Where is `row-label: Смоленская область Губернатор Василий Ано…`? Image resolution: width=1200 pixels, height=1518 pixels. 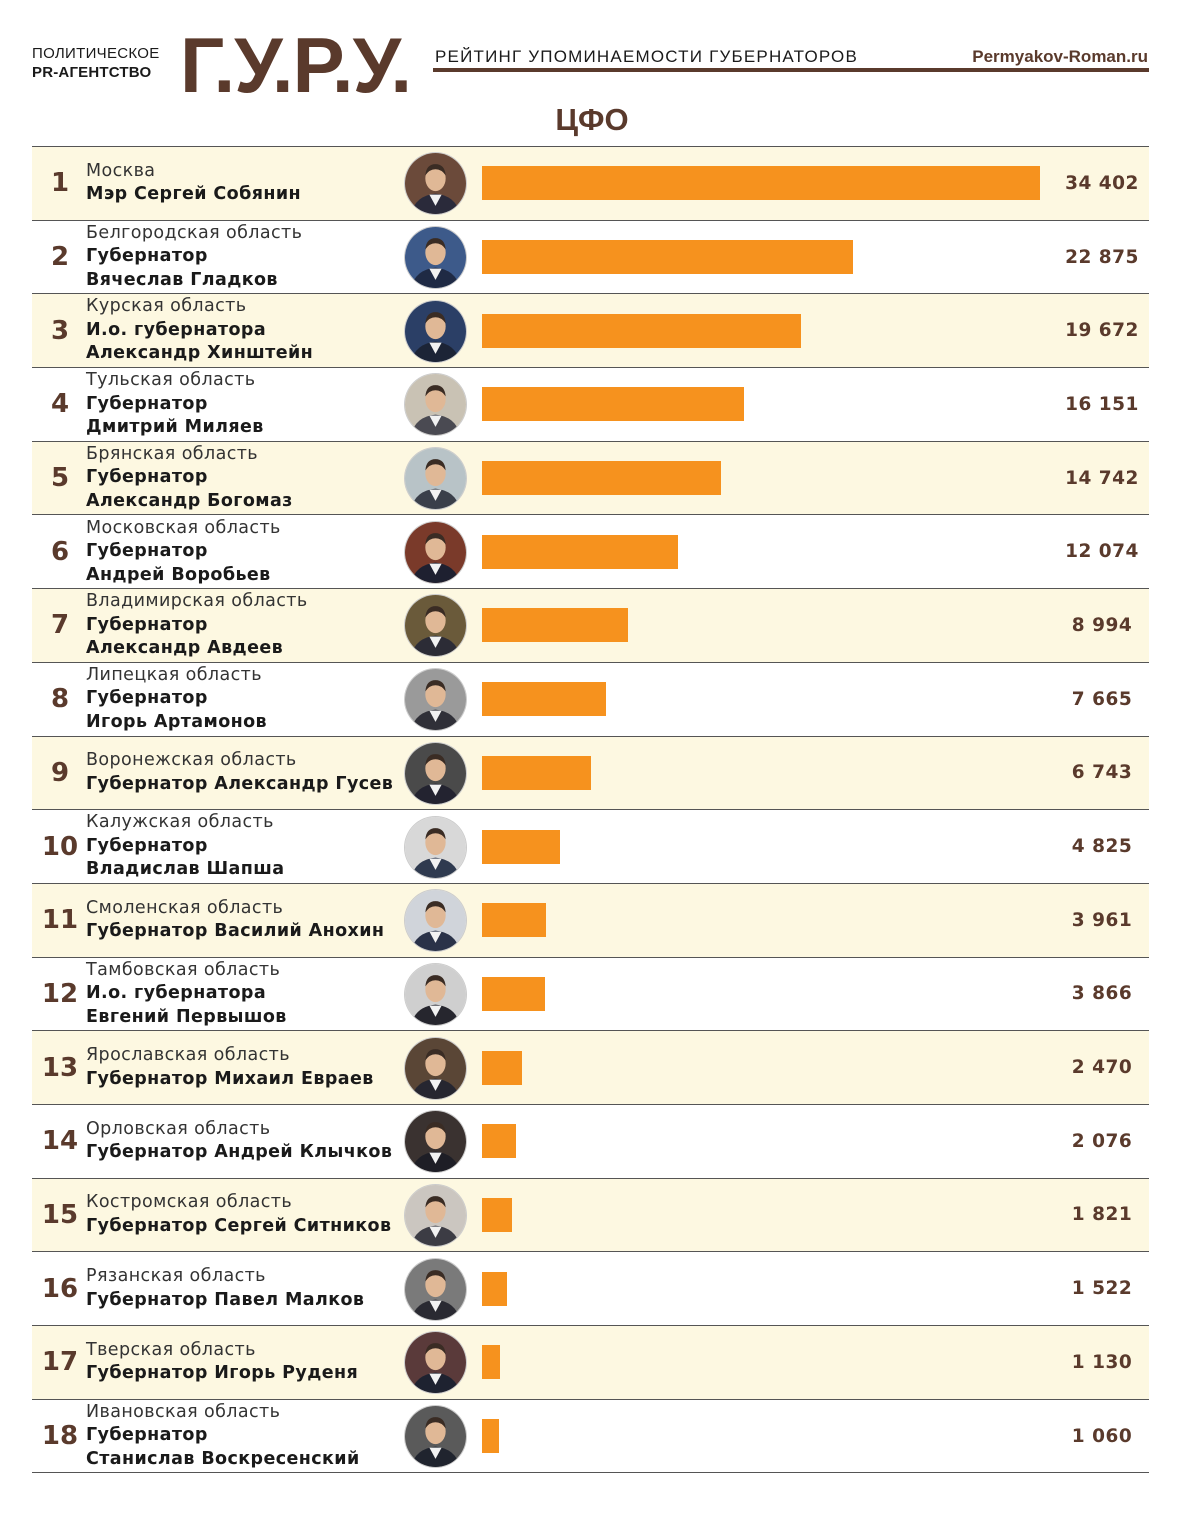 row-label: Смоленская область Губернатор Василий Ано… is located at coordinates (246, 920).